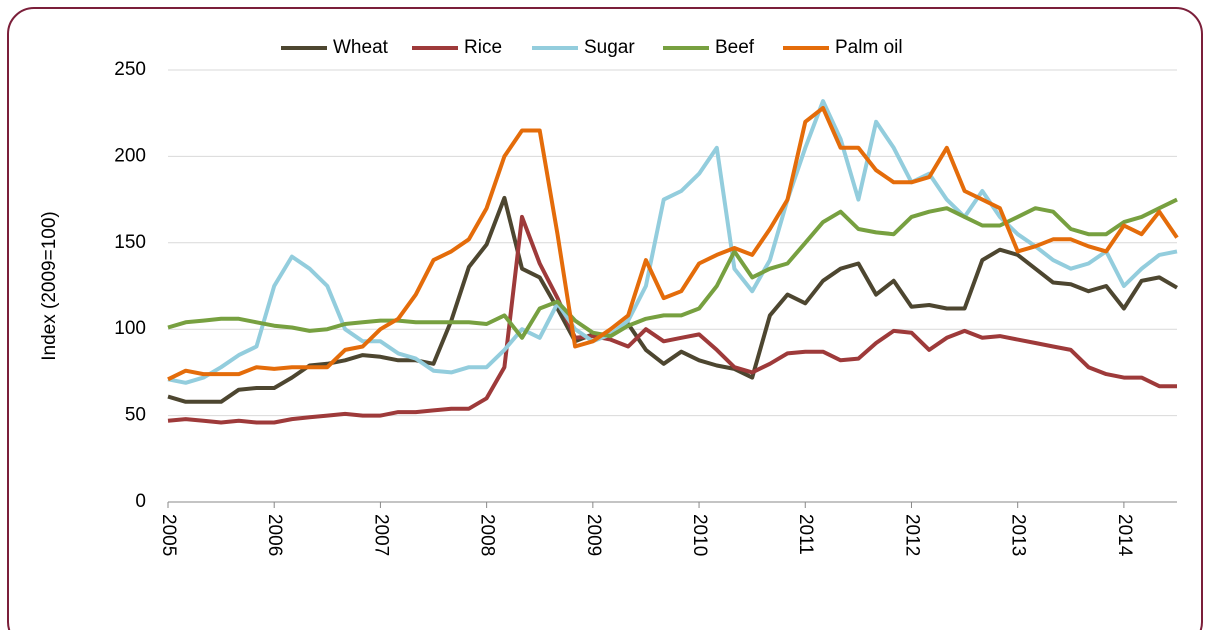 Image resolution: width=1212 pixels, height=635 pixels. What do you see at coordinates (869, 47) in the screenshot?
I see `legend-label: Palm oil` at bounding box center [869, 47].